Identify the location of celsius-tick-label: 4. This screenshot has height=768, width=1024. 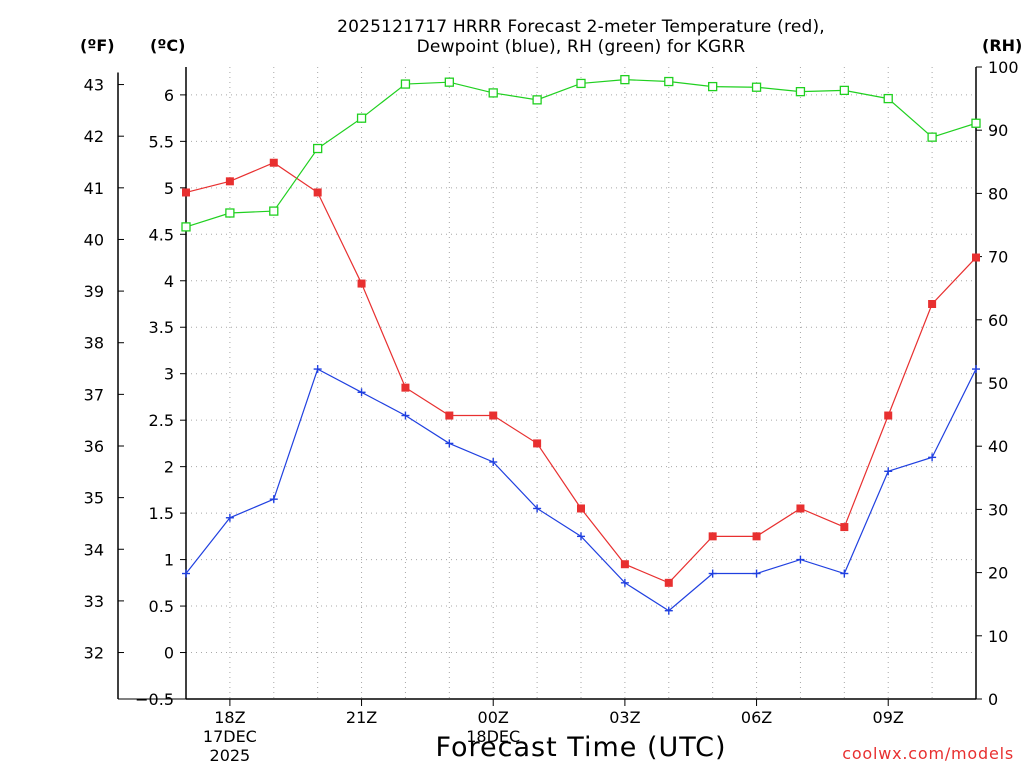
(169, 281).